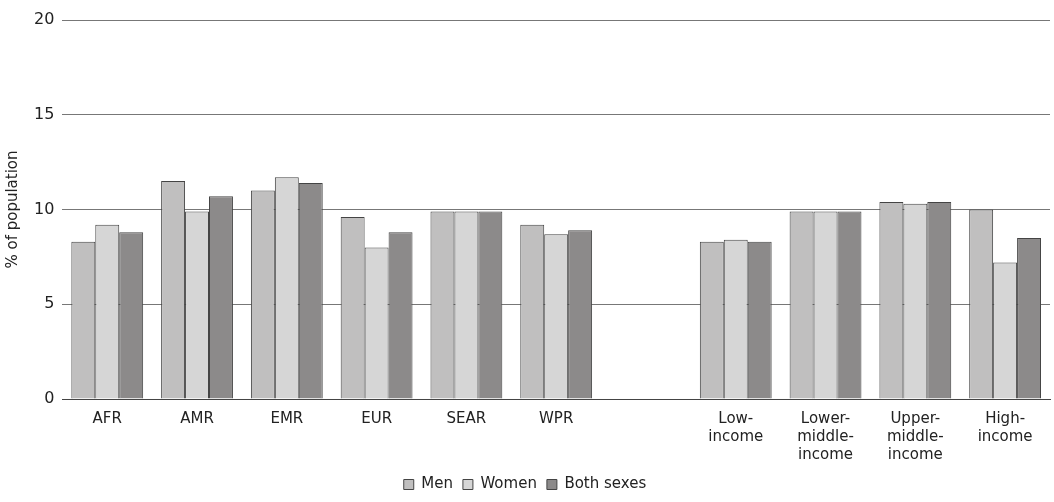 The width and height of the screenshot is (1054, 502). Describe the element at coordinates (49, 303) in the screenshot. I see `y-tick-label: 5` at that location.